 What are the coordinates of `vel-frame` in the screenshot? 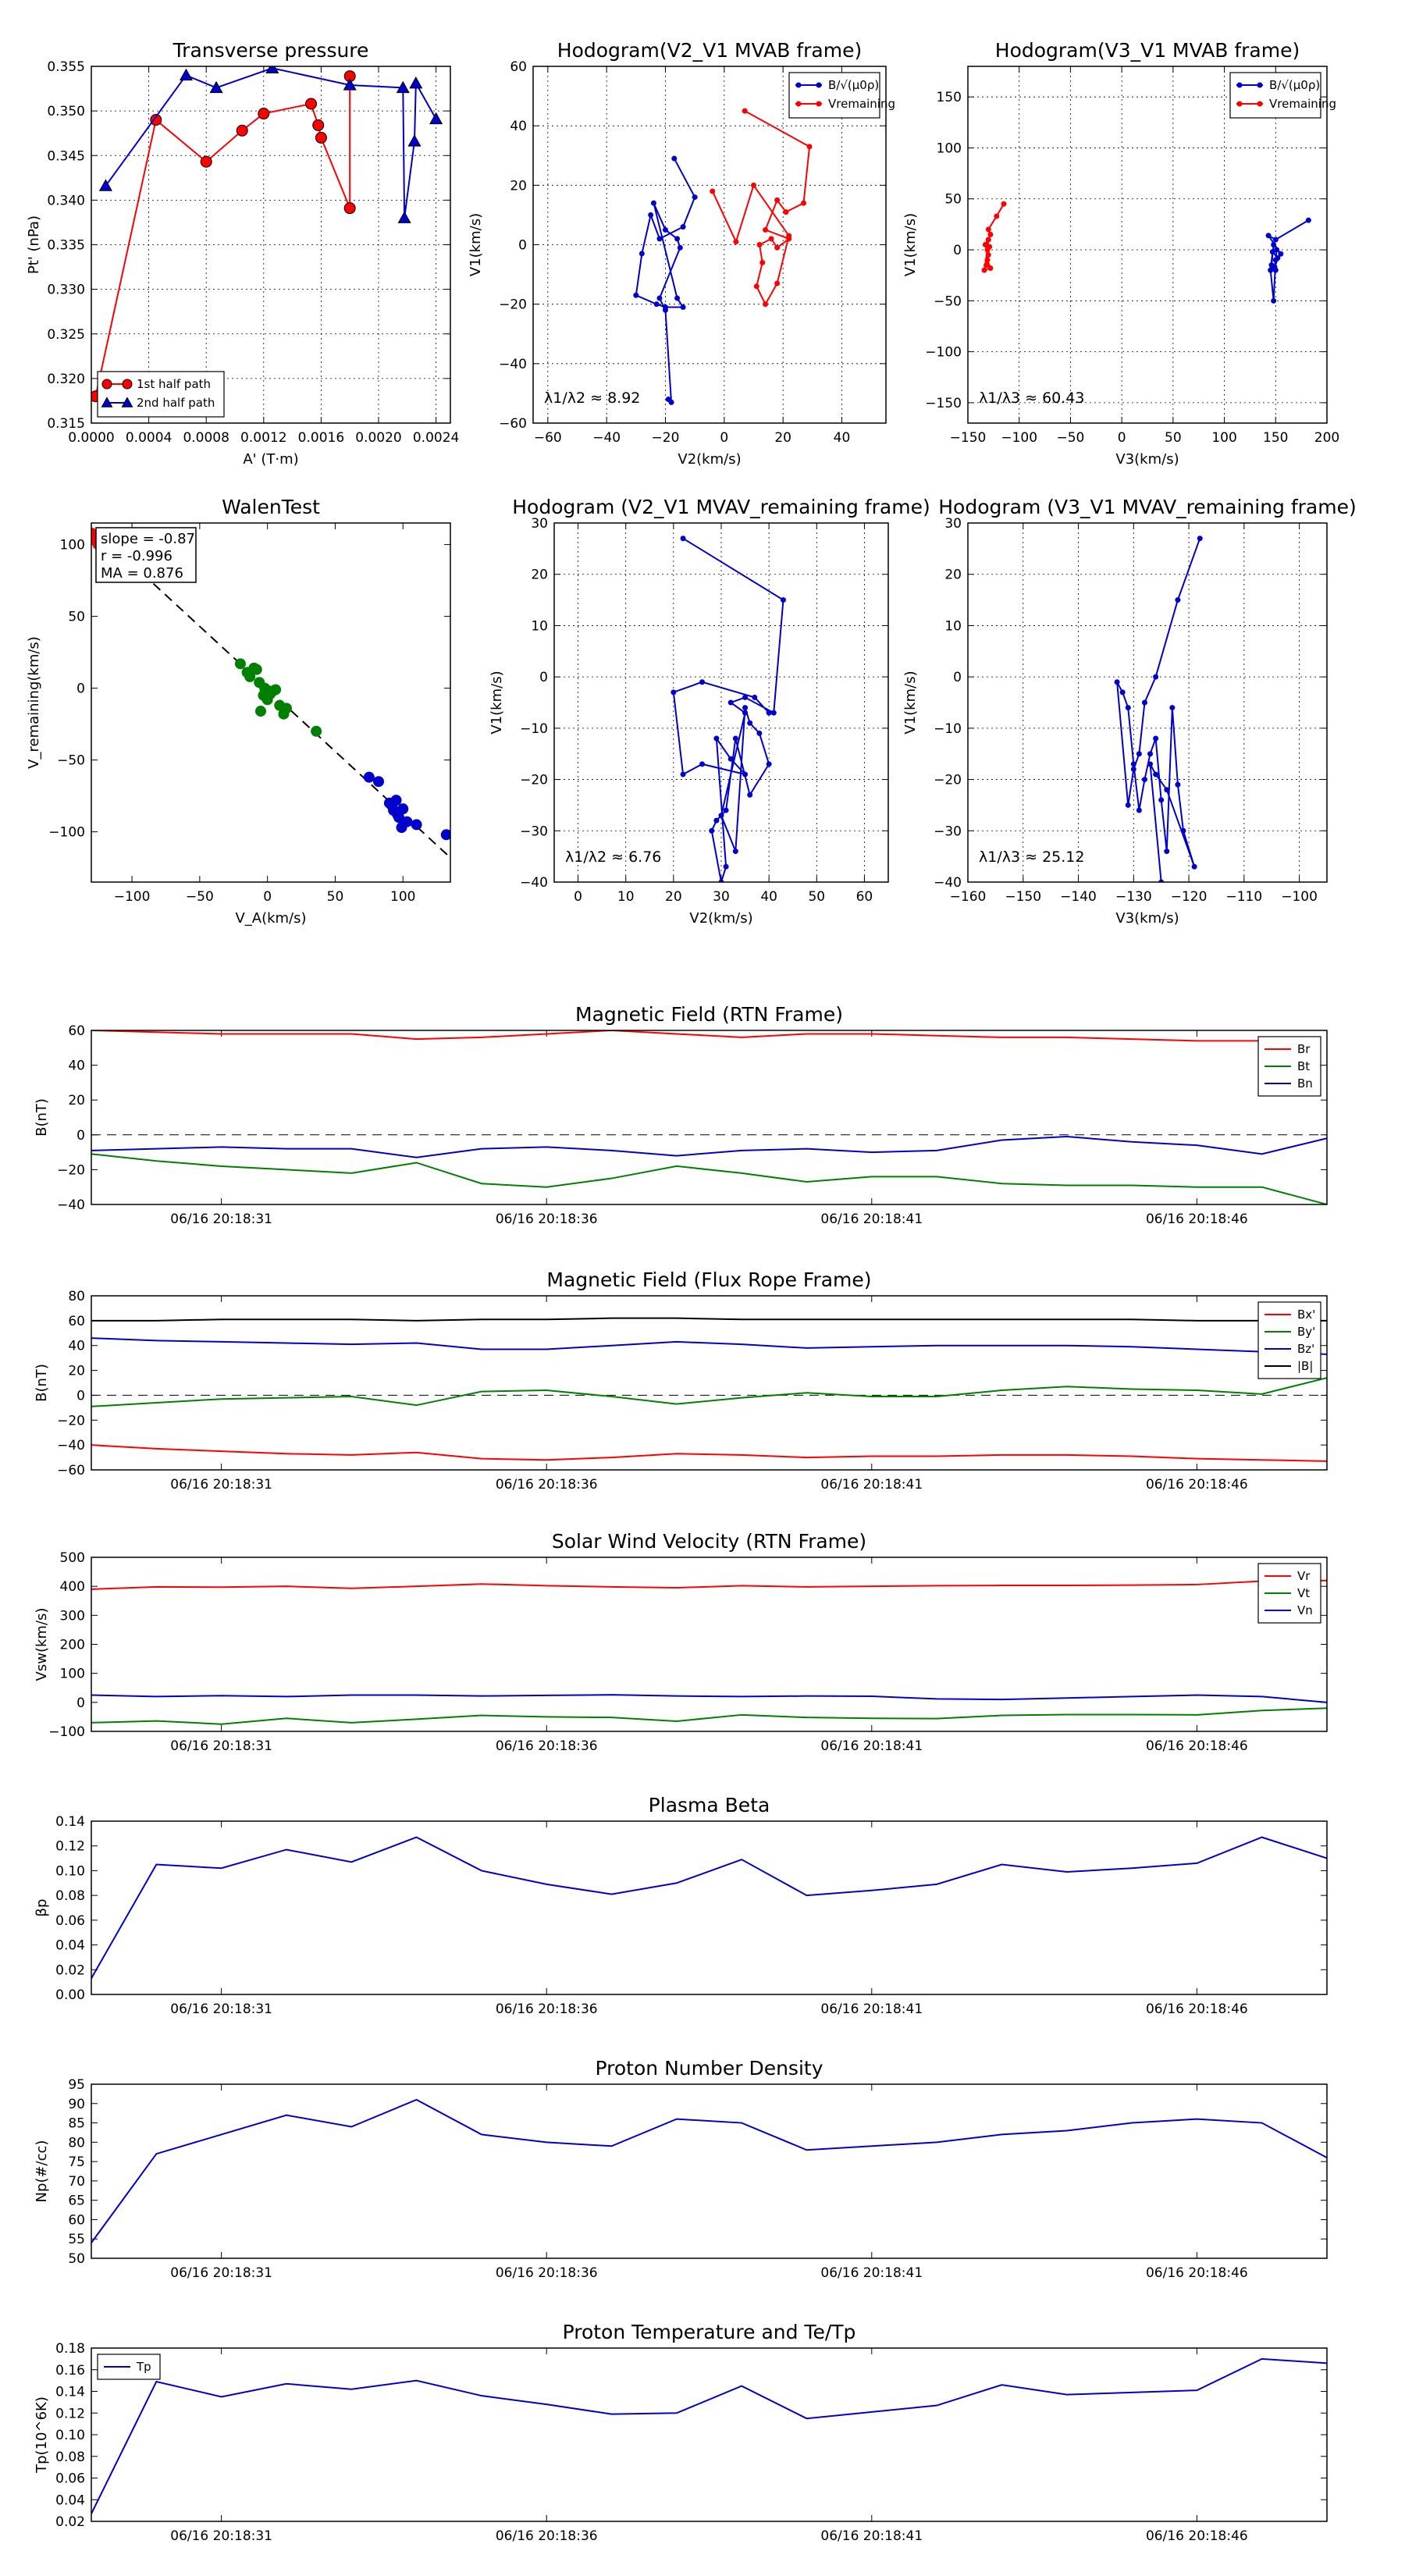 It's located at (710, 1644).